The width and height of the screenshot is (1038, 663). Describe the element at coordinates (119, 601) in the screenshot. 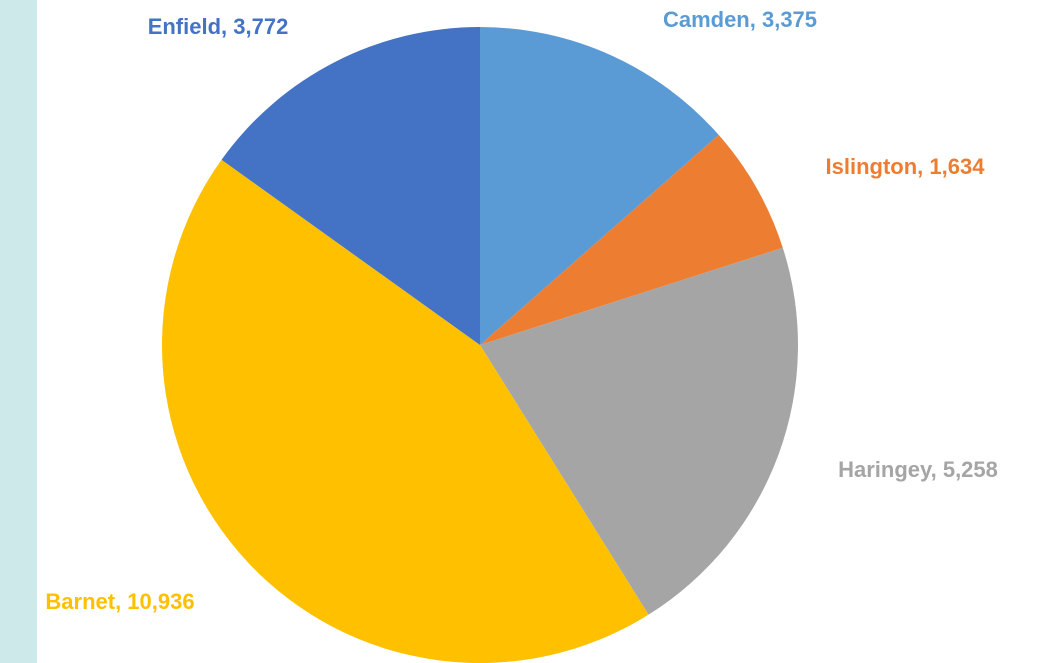

I see `data-label: Barnet, 10,936` at that location.